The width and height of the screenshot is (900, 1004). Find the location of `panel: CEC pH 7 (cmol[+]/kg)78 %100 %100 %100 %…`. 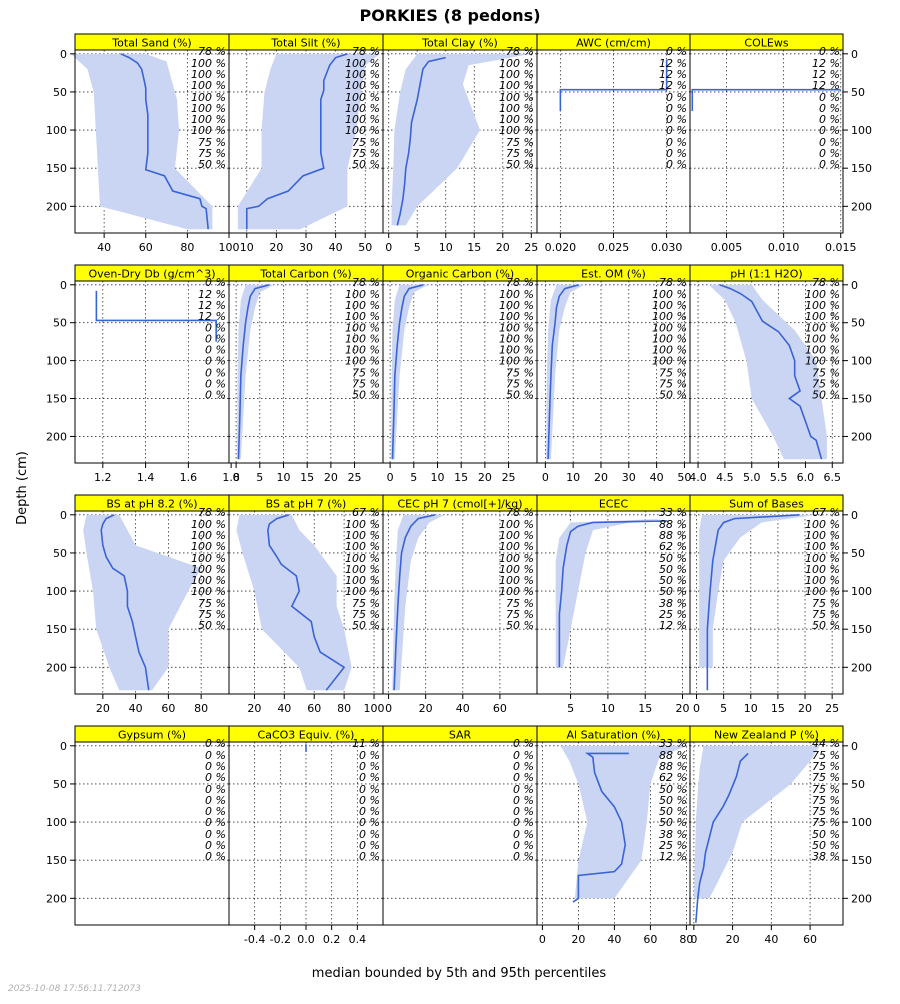

panel: CEC pH 7 (cmol[+]/kg)78 %100 %100 %100 %… is located at coordinates (460, 604).